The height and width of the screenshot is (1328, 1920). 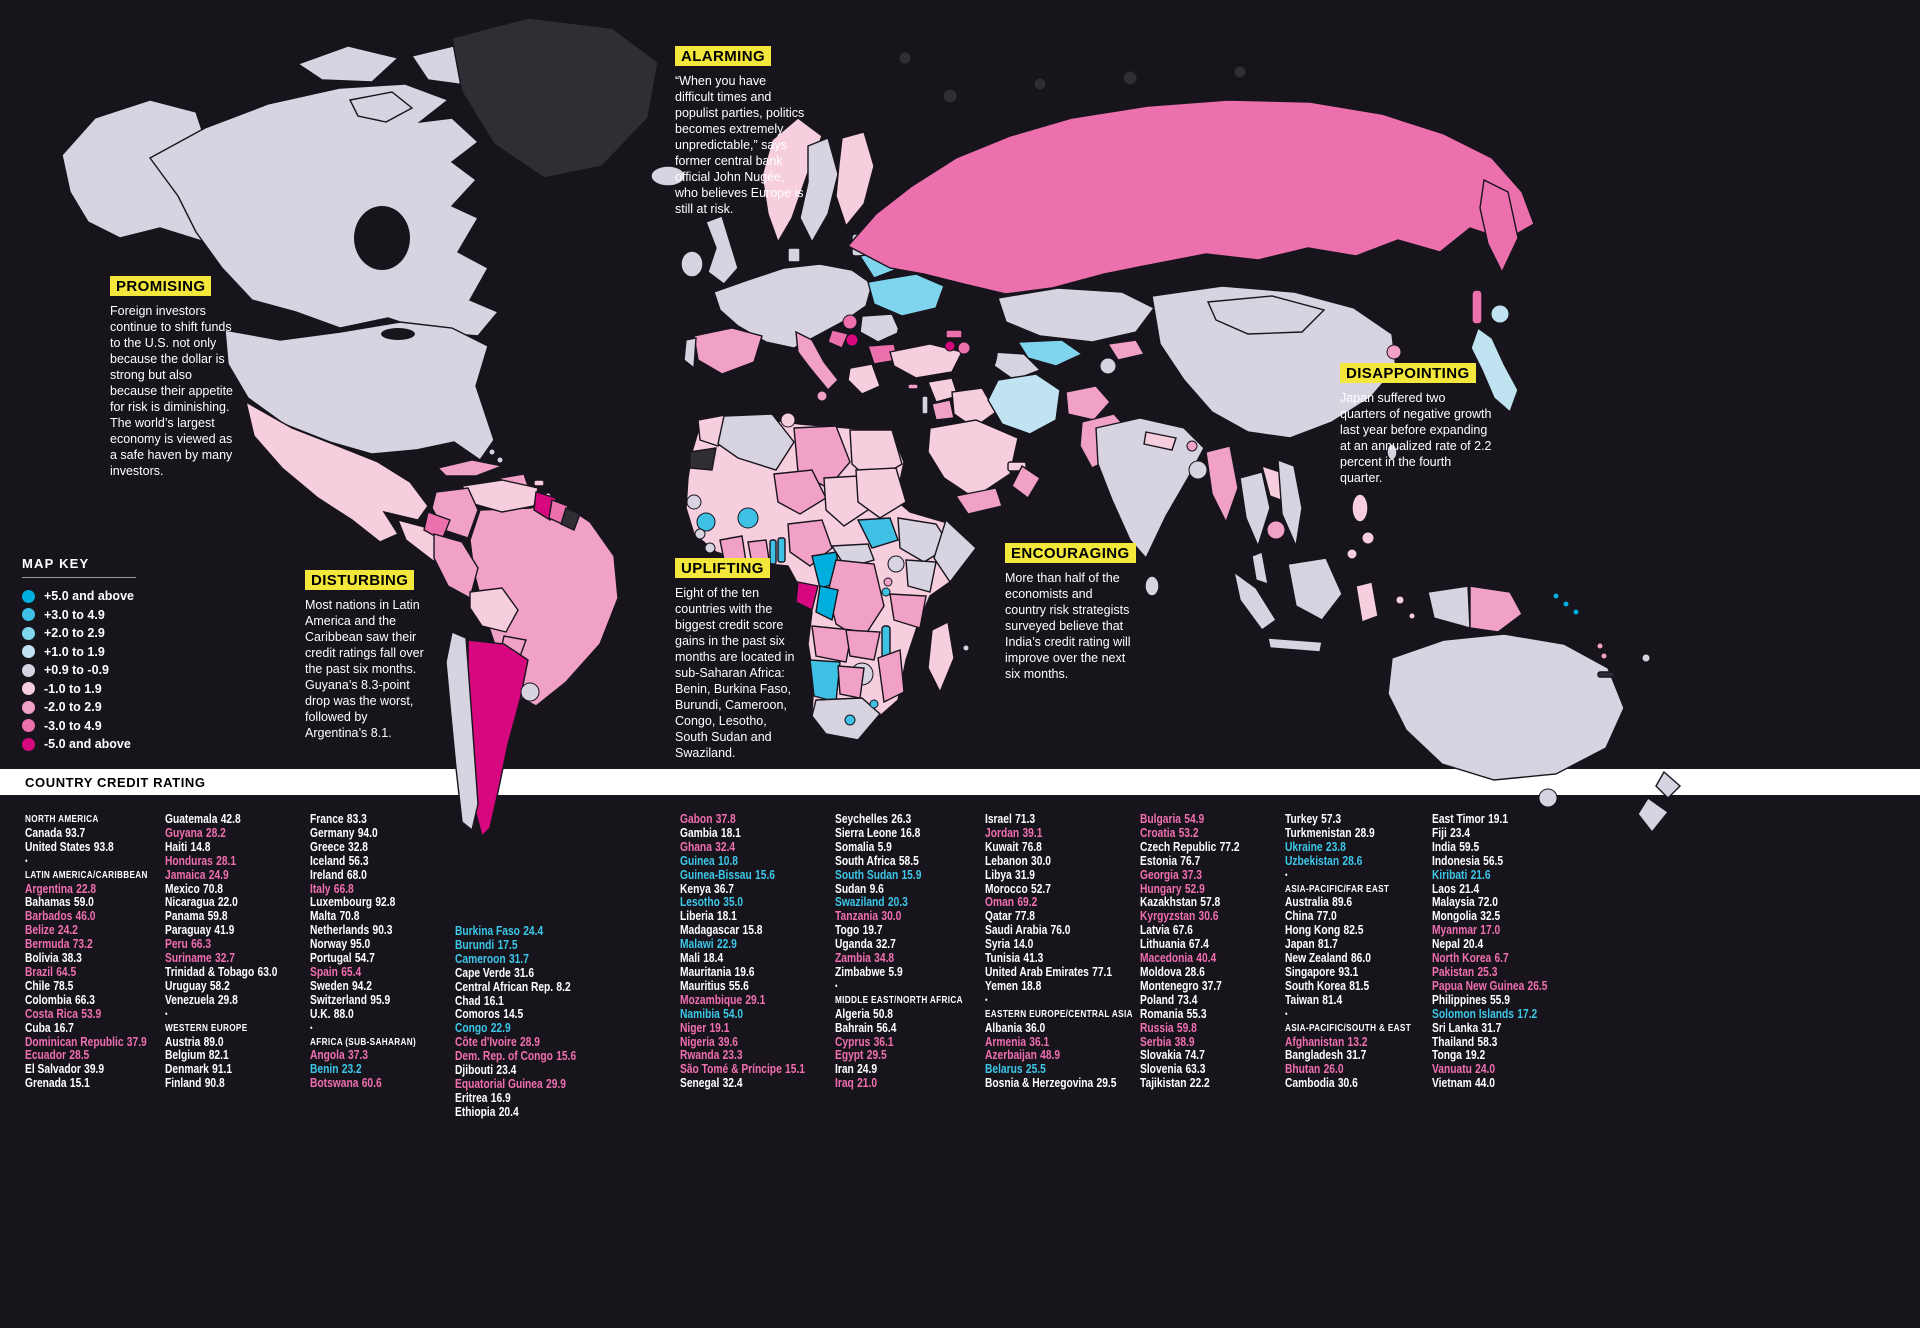 What do you see at coordinates (1302, 999) in the screenshot?
I see `country-name: Taiwan` at bounding box center [1302, 999].